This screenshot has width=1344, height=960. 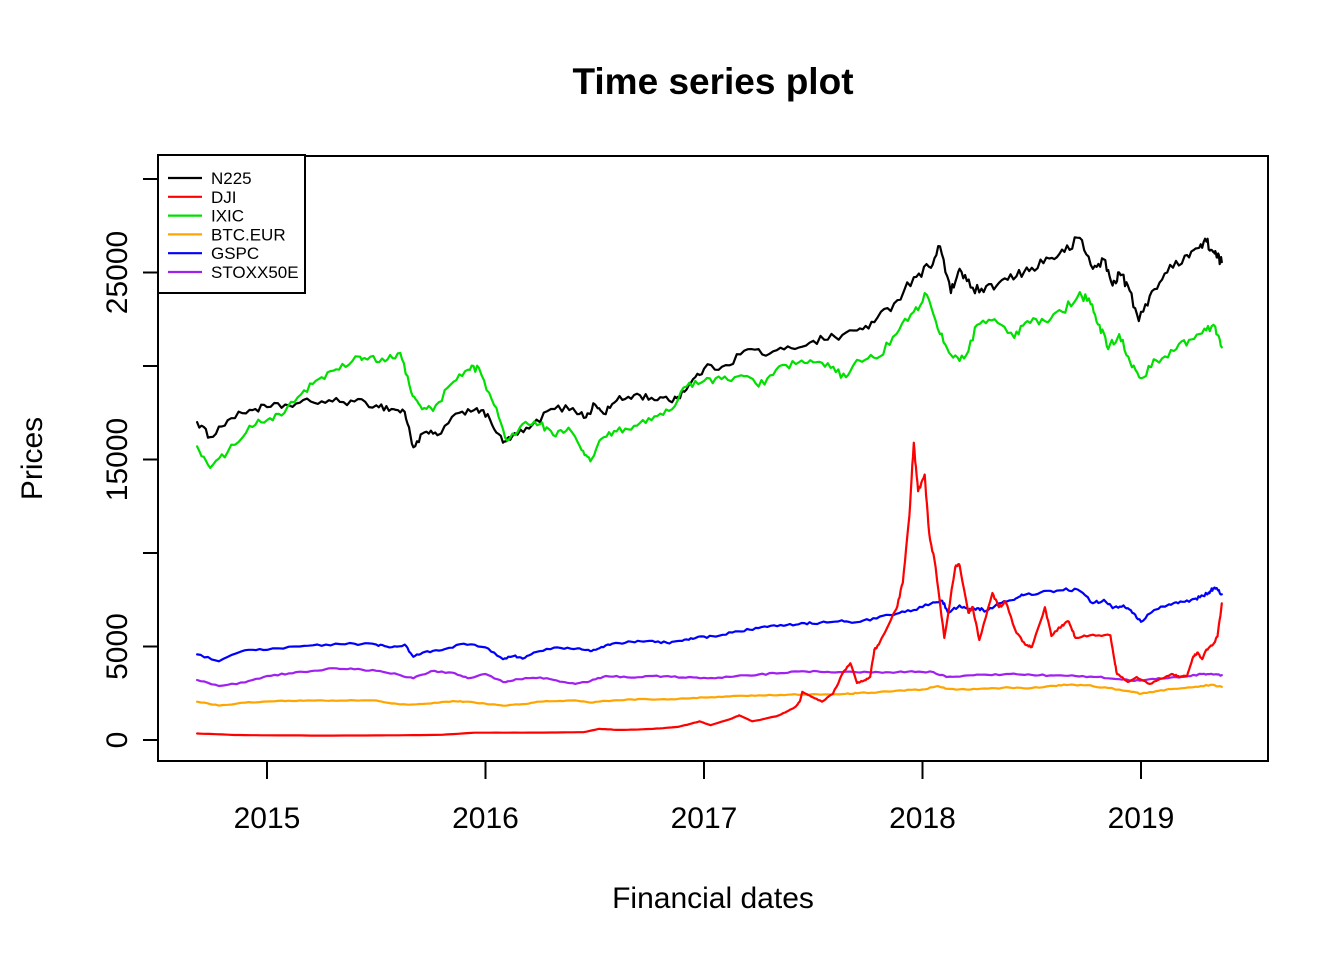 I want to click on y-tick-label: 25000, so click(x=117, y=272).